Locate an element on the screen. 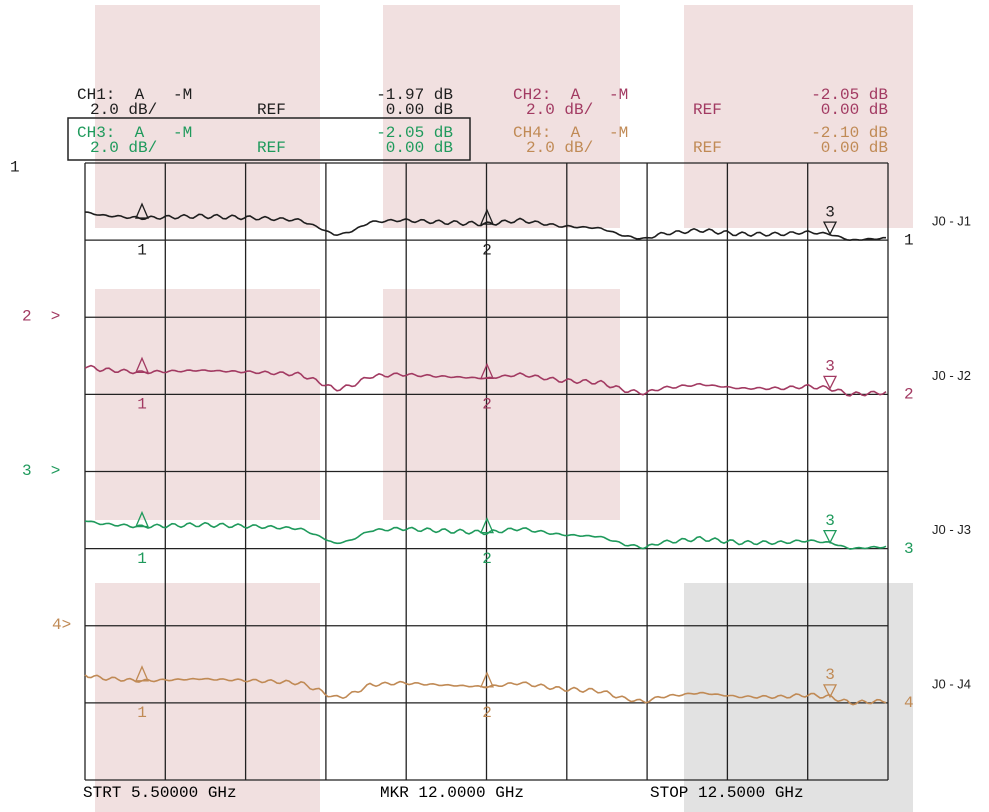  stop-frequency: STOP 12.5000 GHz is located at coordinates (727, 793).